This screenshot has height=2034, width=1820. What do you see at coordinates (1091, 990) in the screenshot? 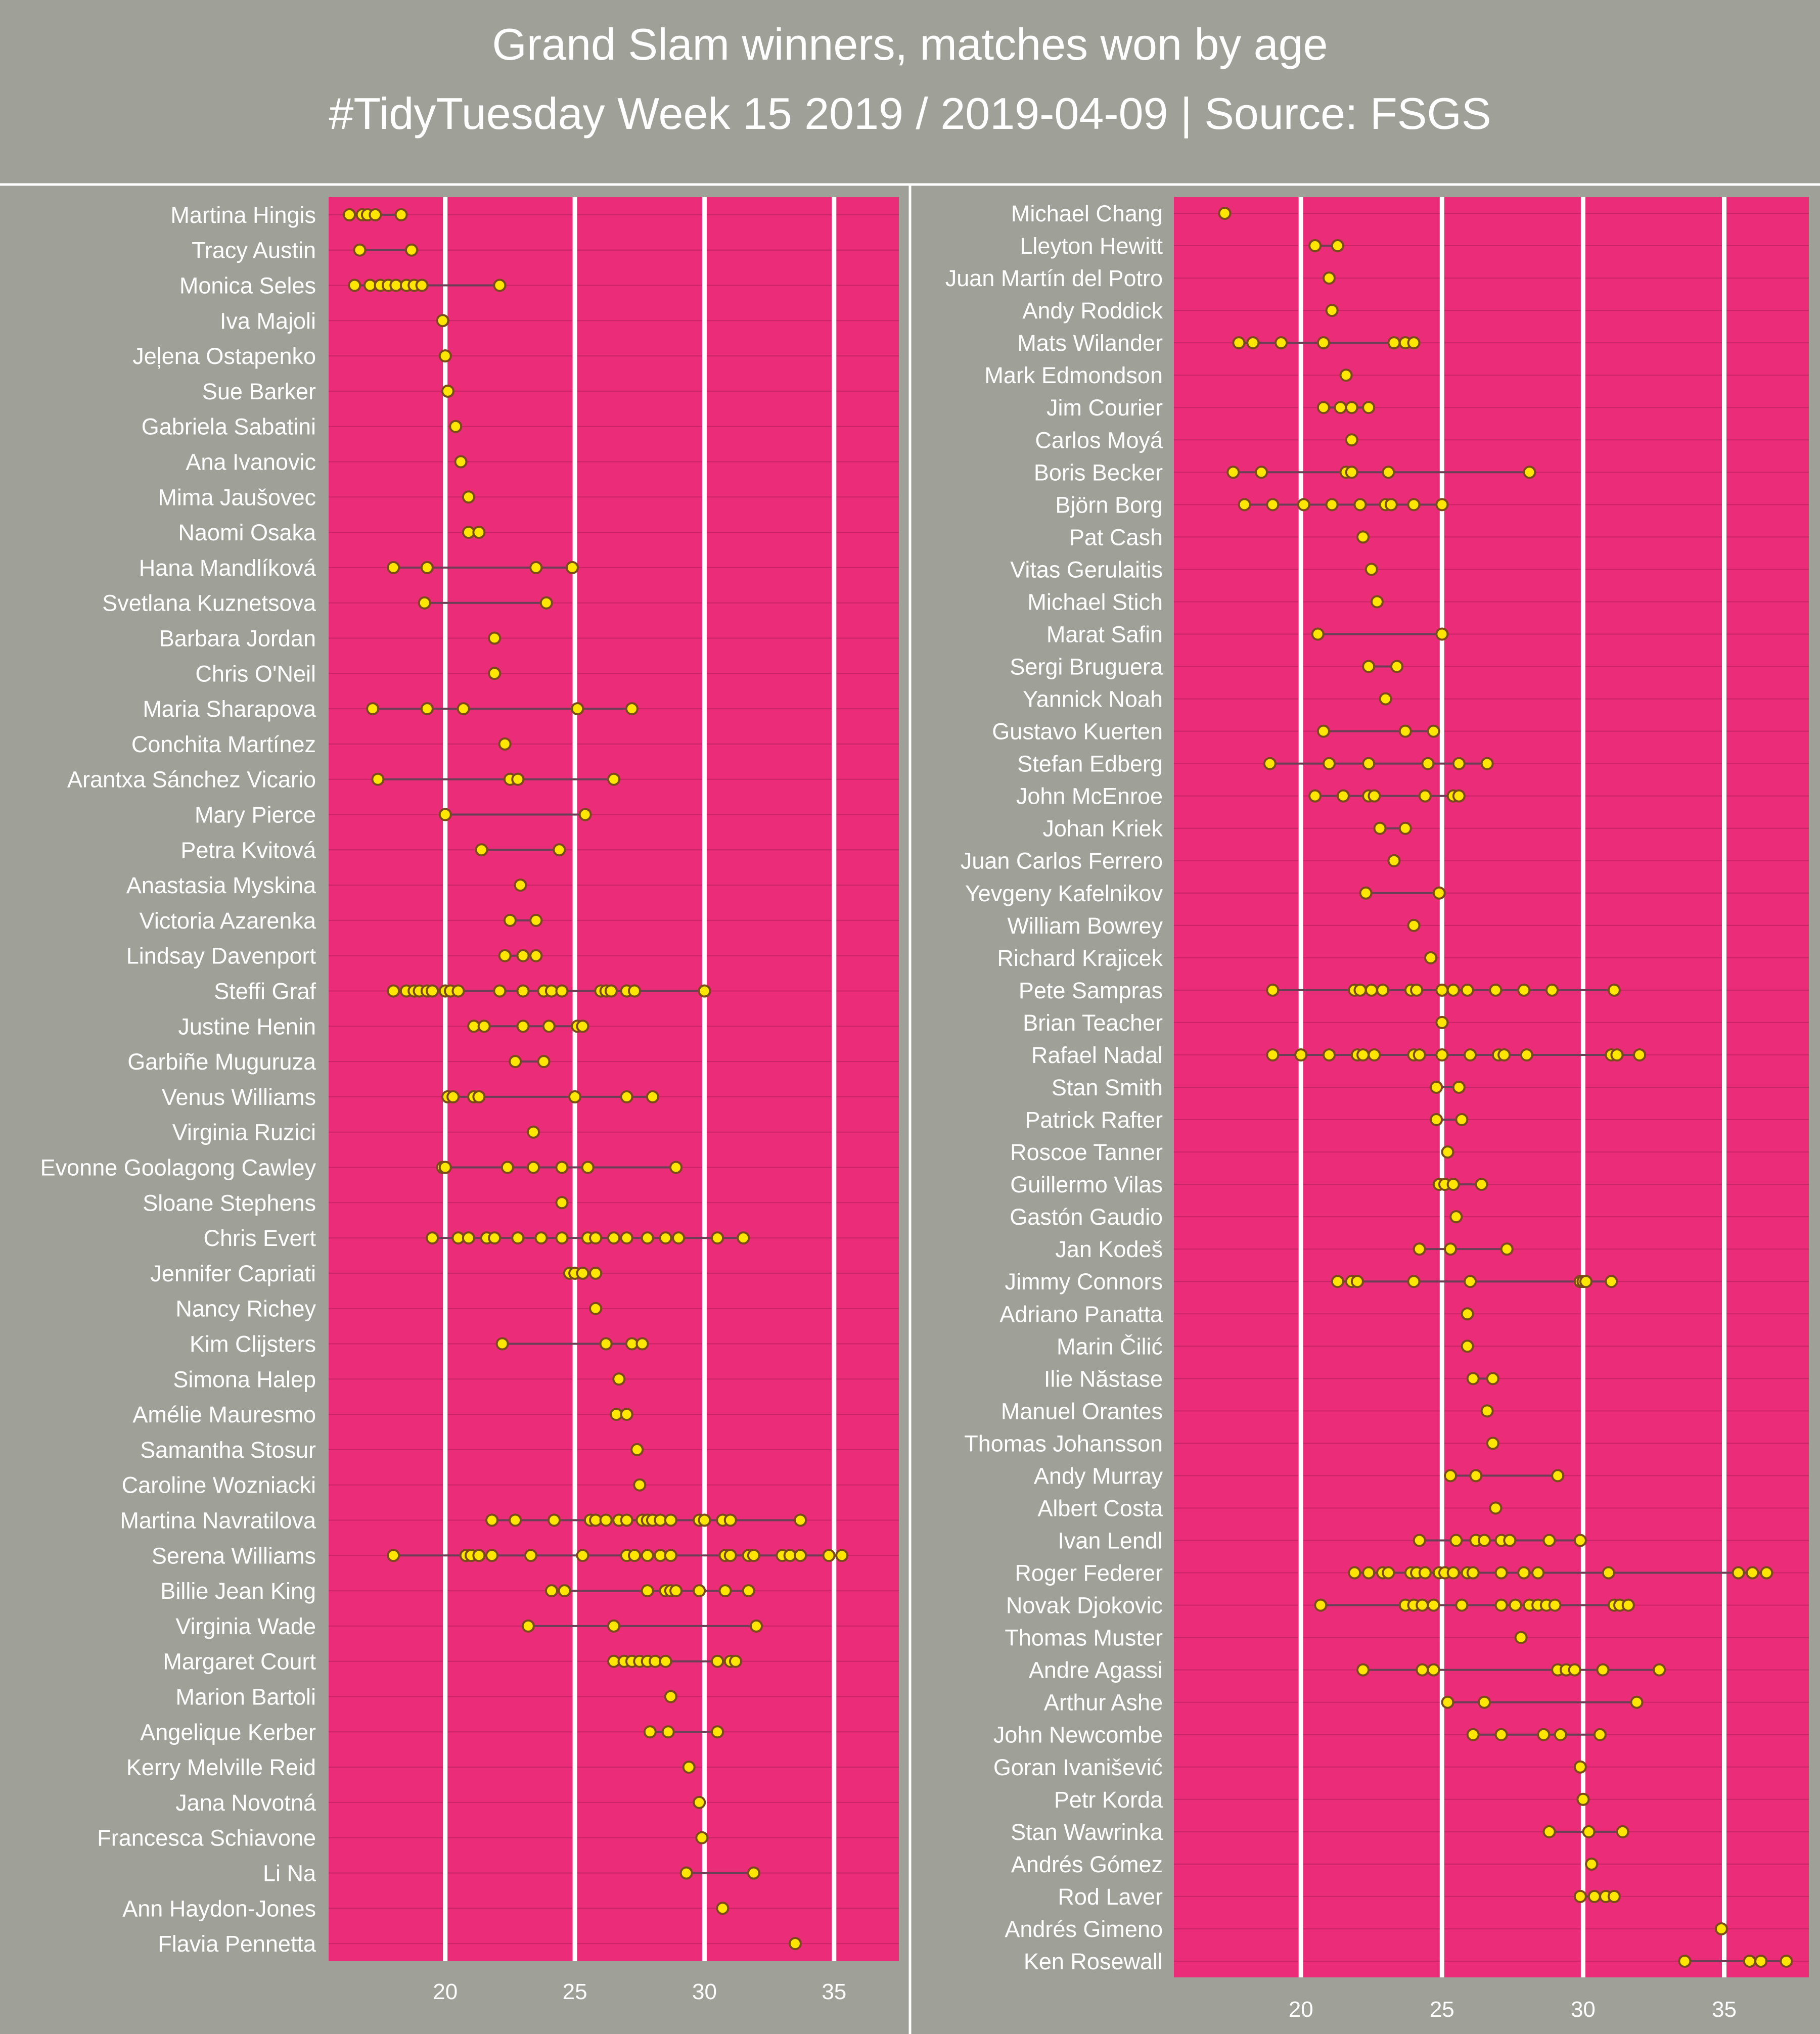
I see `player-label: Pete Sampras` at bounding box center [1091, 990].